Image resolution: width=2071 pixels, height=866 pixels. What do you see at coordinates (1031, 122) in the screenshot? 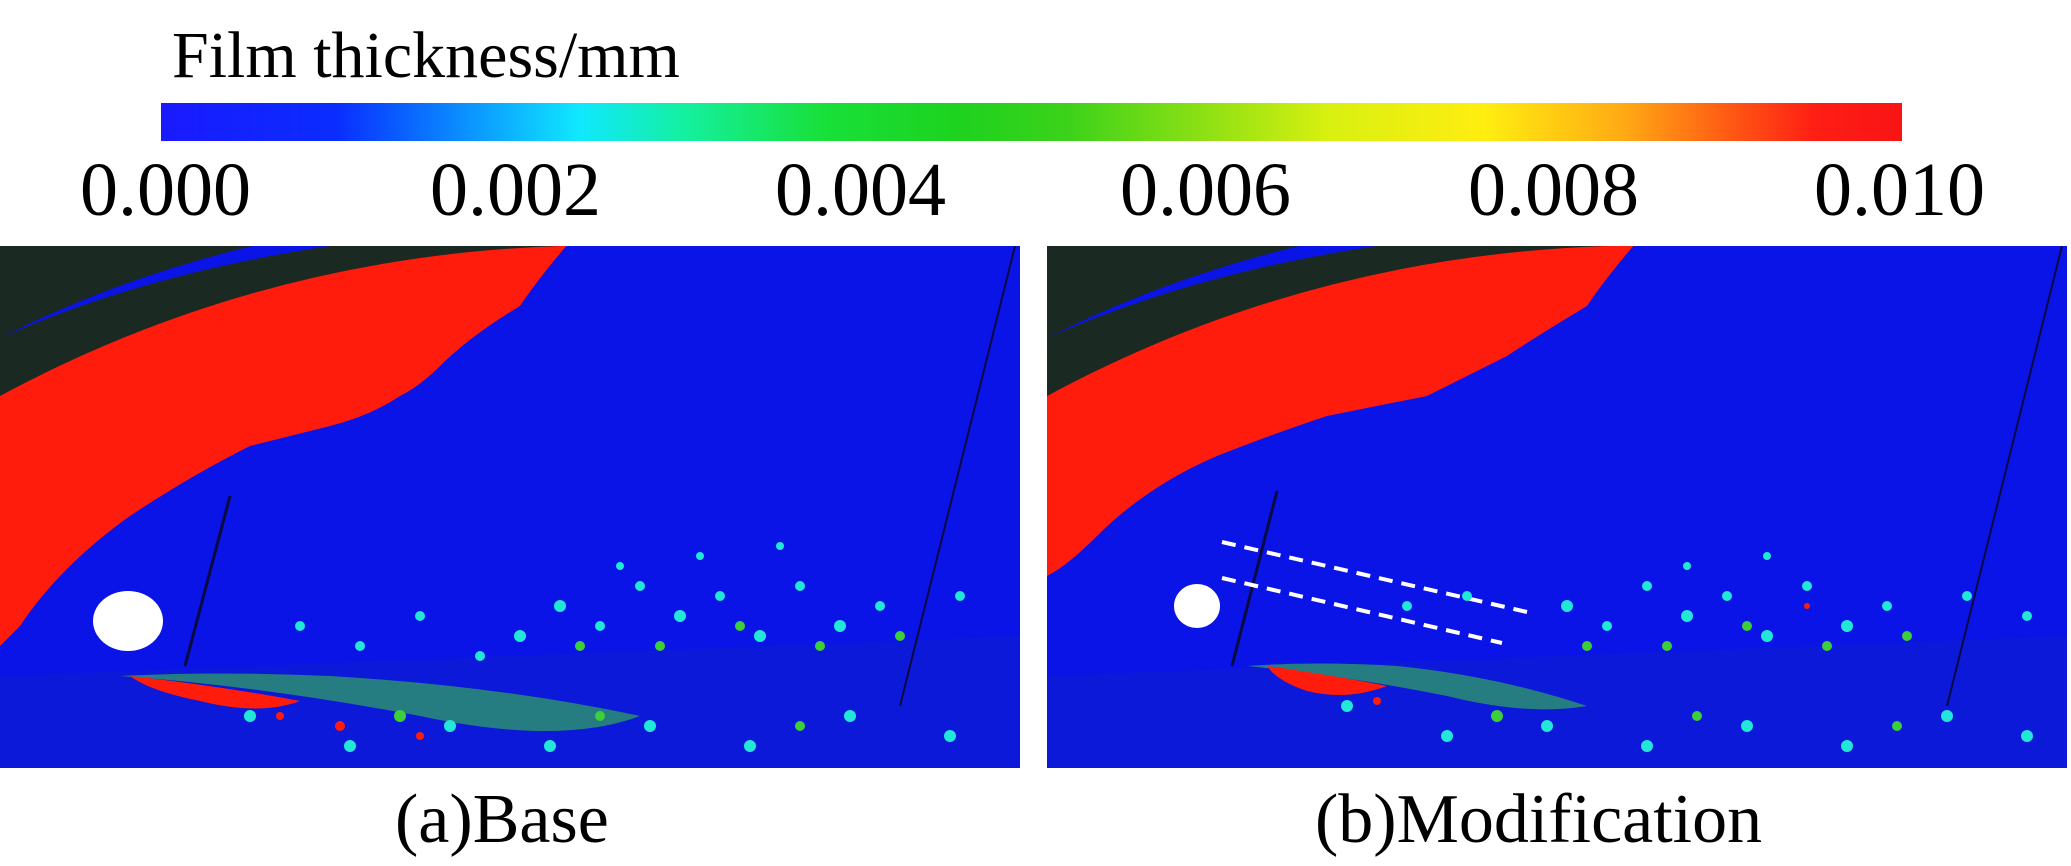
I see `colorbar` at bounding box center [1031, 122].